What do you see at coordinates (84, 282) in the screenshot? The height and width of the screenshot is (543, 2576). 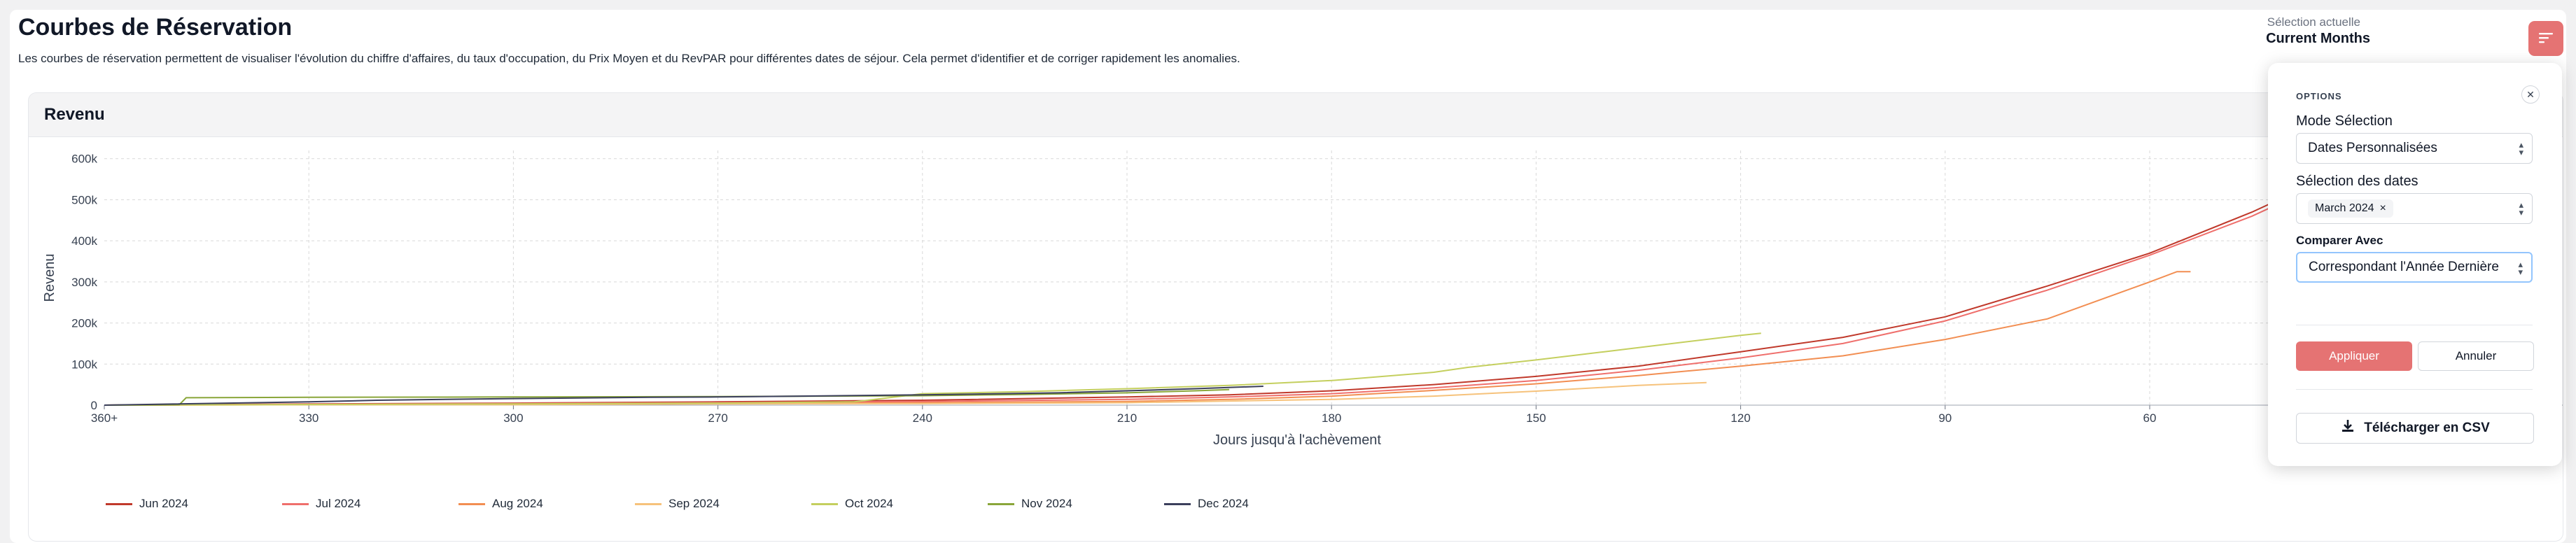 I see `y-tick-label: 300k` at bounding box center [84, 282].